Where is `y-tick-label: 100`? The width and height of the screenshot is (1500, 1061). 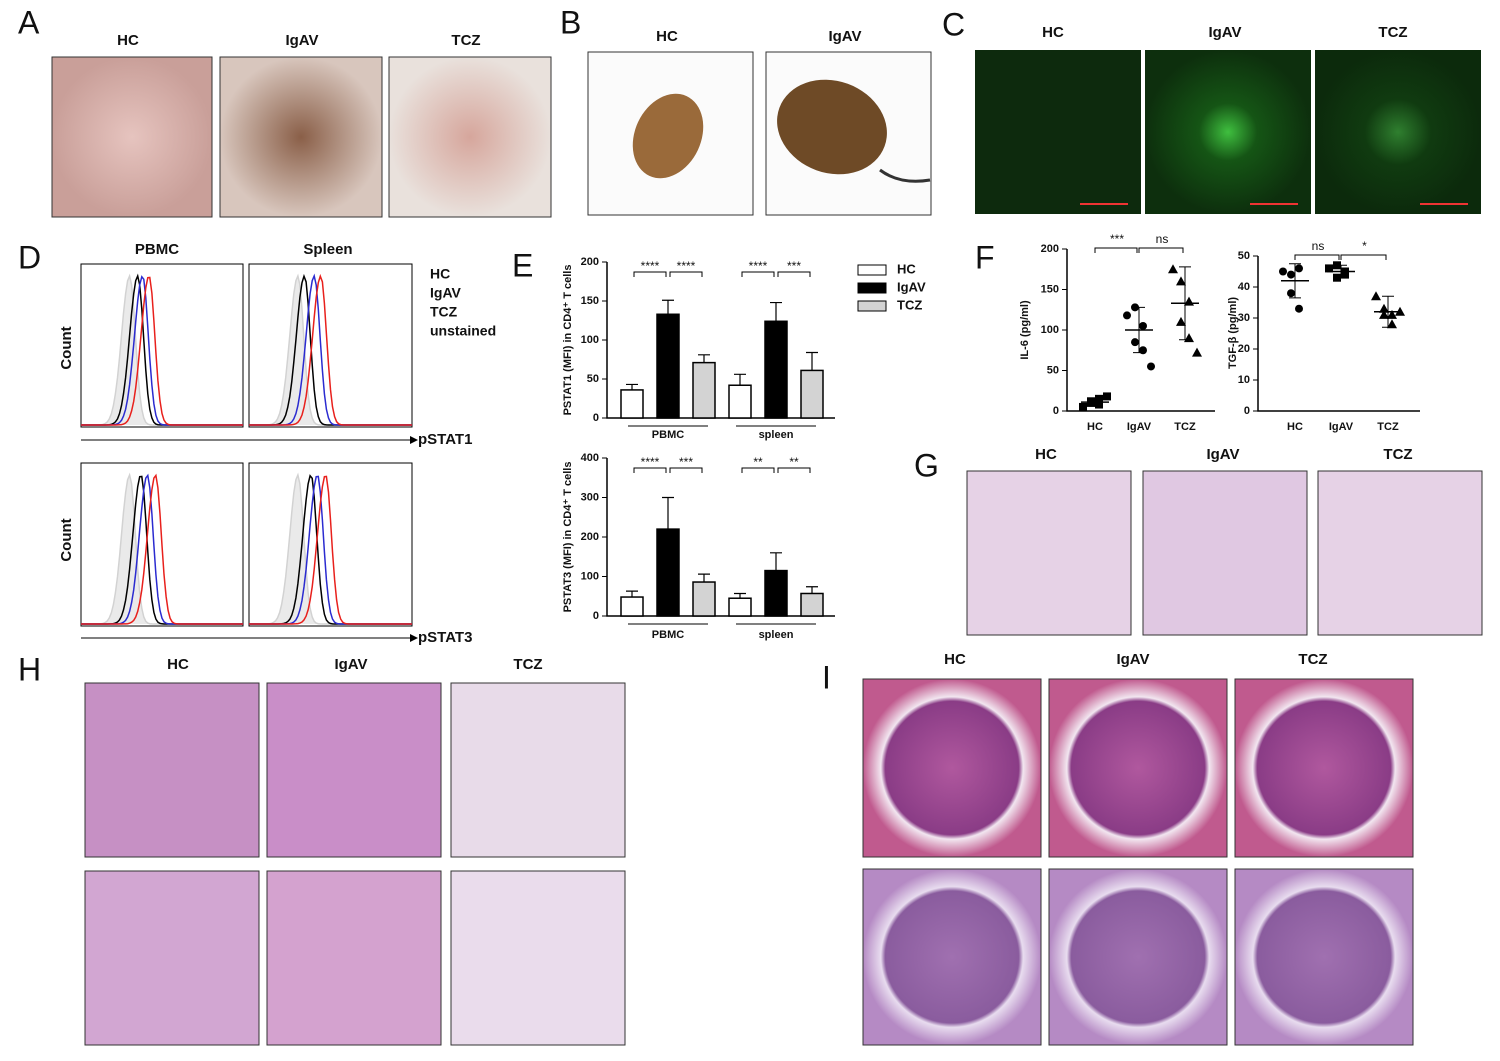 y-tick-label: 100 is located at coordinates (590, 576).